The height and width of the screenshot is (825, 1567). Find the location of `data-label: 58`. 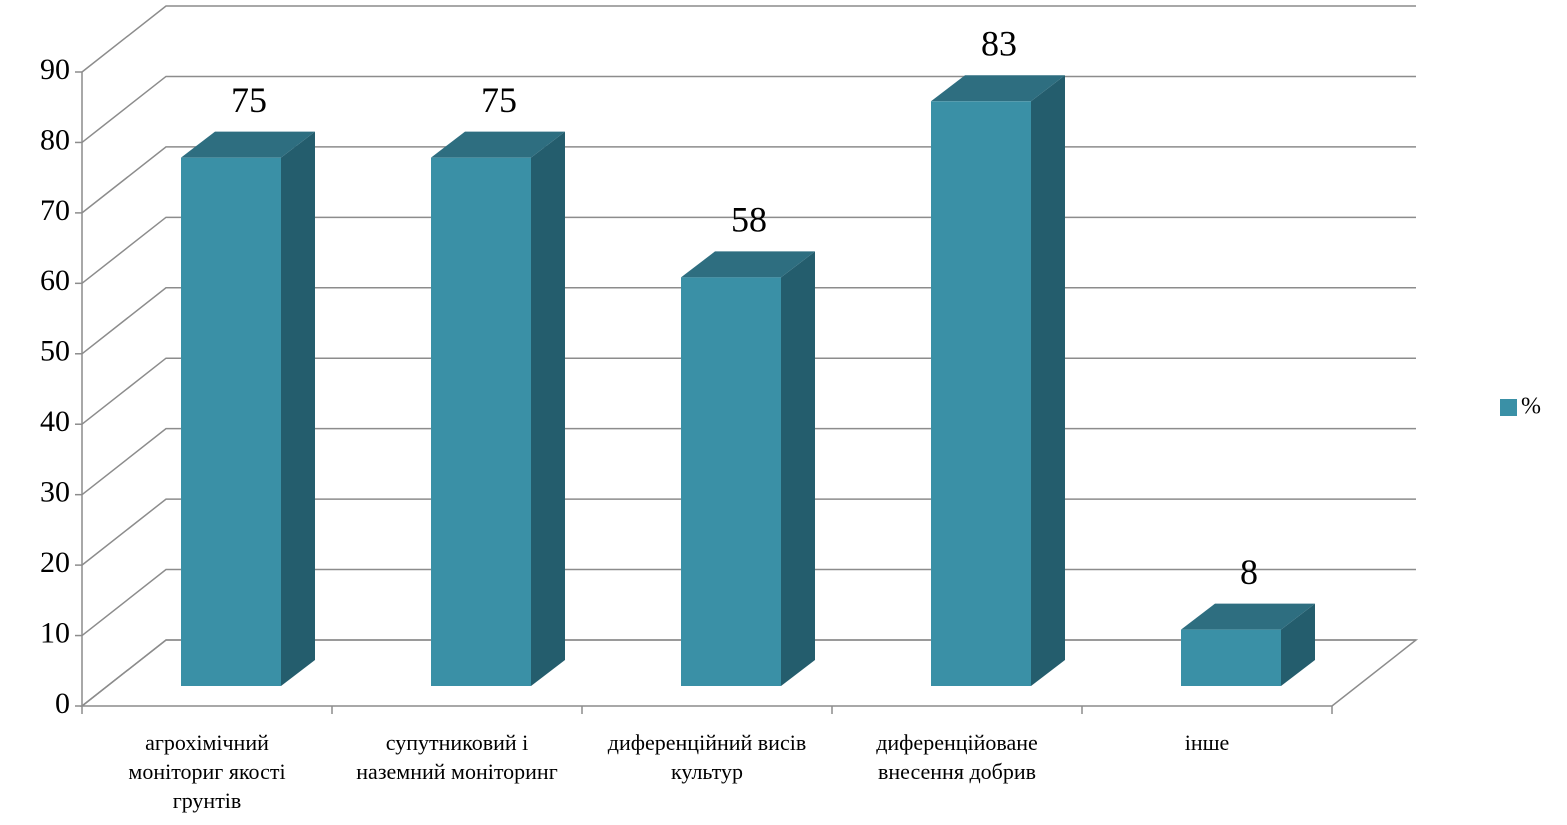

data-label: 58 is located at coordinates (749, 220).